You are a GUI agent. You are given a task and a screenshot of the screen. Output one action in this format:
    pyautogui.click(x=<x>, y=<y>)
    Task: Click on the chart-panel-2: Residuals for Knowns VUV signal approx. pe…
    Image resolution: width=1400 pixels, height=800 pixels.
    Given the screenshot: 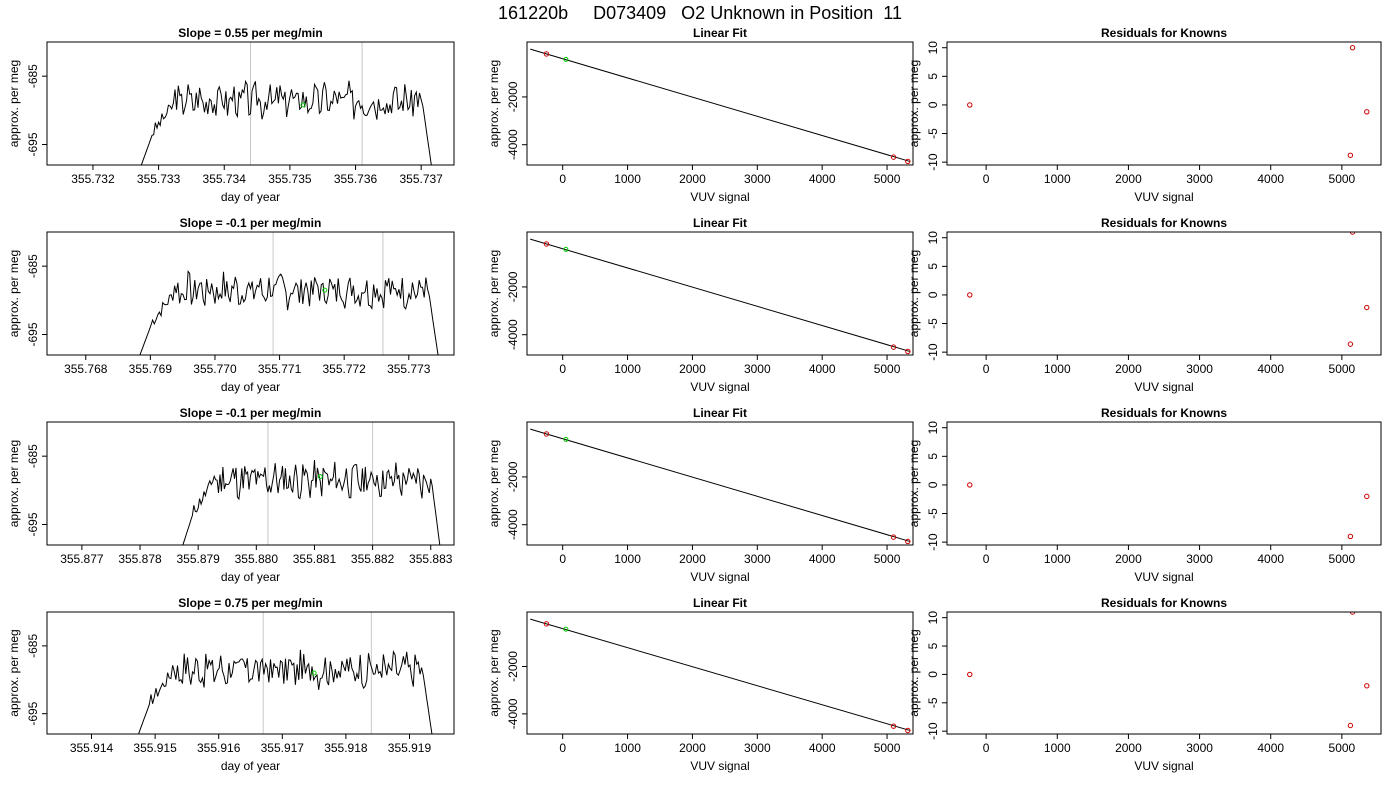 What is the action you would take?
    pyautogui.click(x=1144, y=115)
    